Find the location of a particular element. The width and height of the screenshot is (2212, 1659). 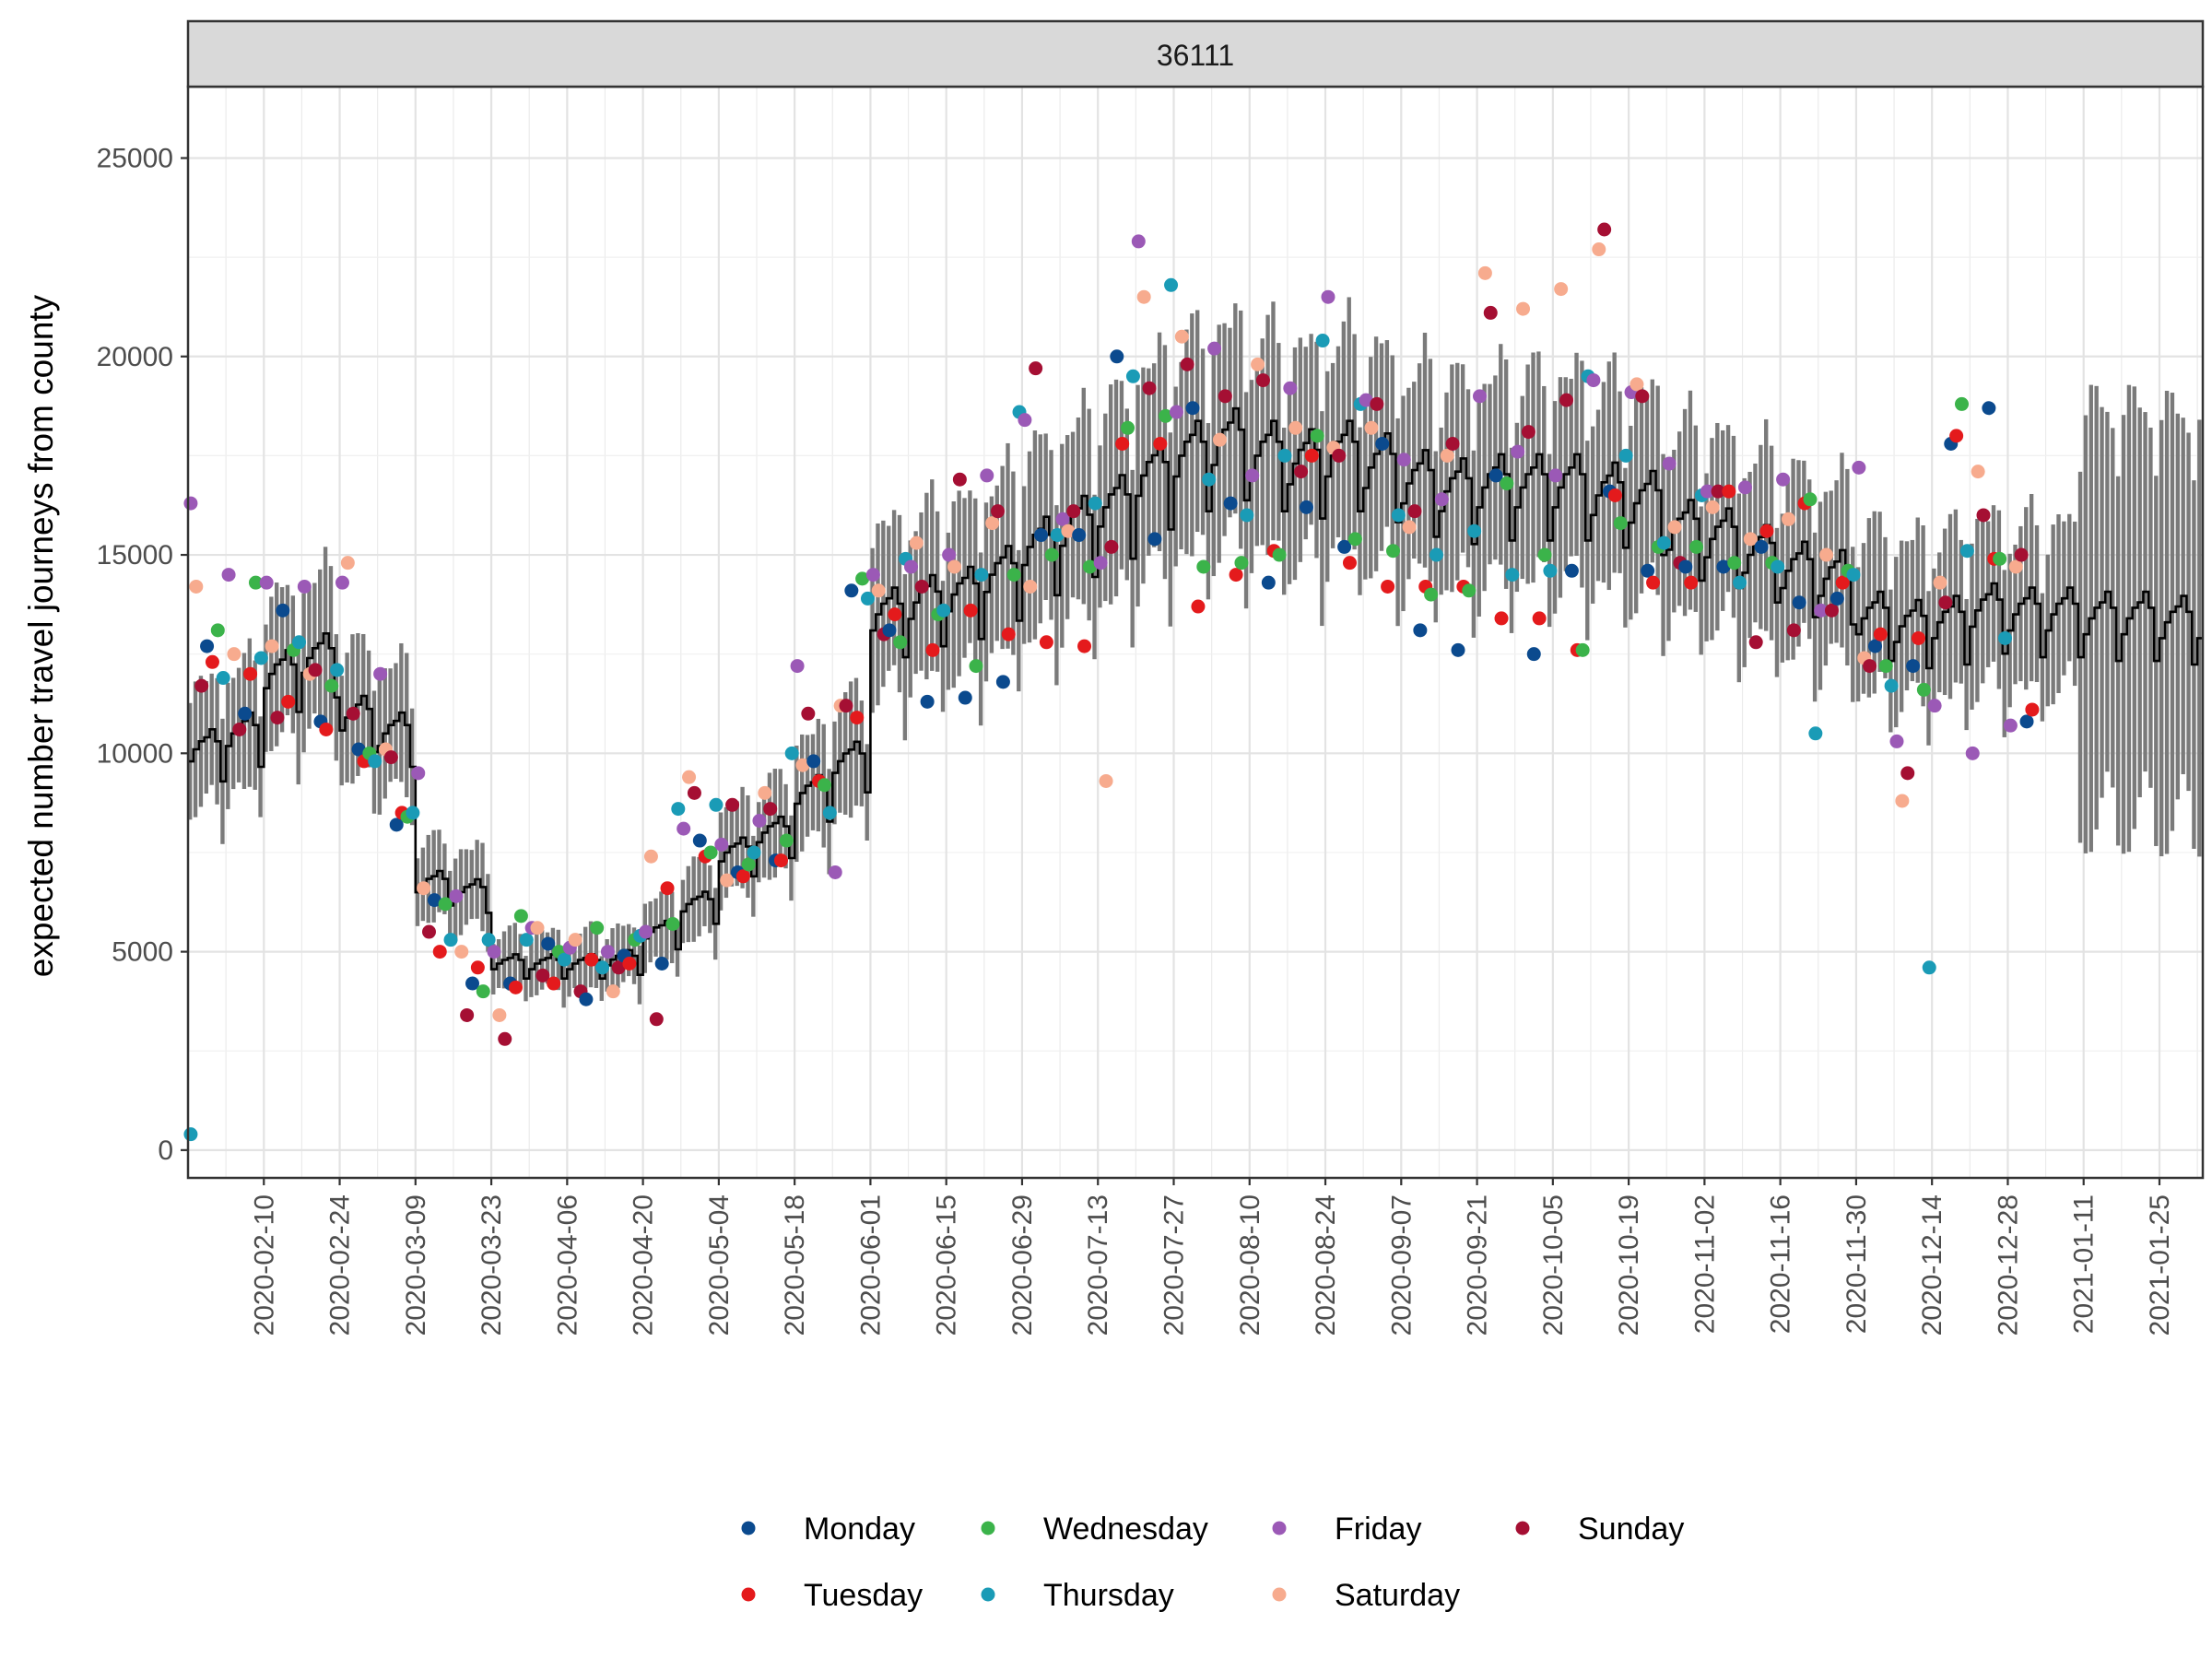

x-tick-label: 2020-06-15 is located at coordinates (947, 1264).